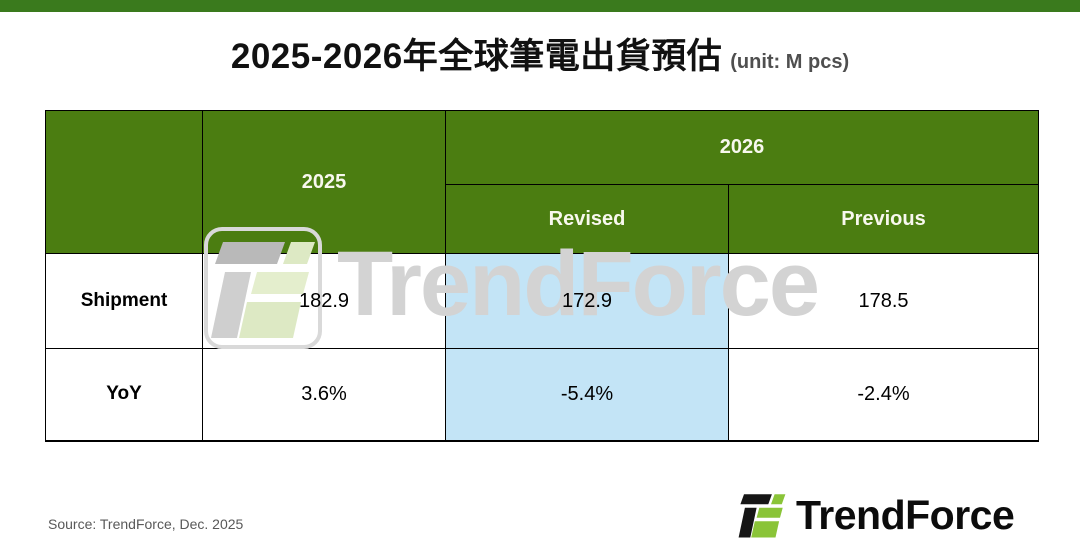  I want to click on column-header-previous: Previous, so click(883, 219).